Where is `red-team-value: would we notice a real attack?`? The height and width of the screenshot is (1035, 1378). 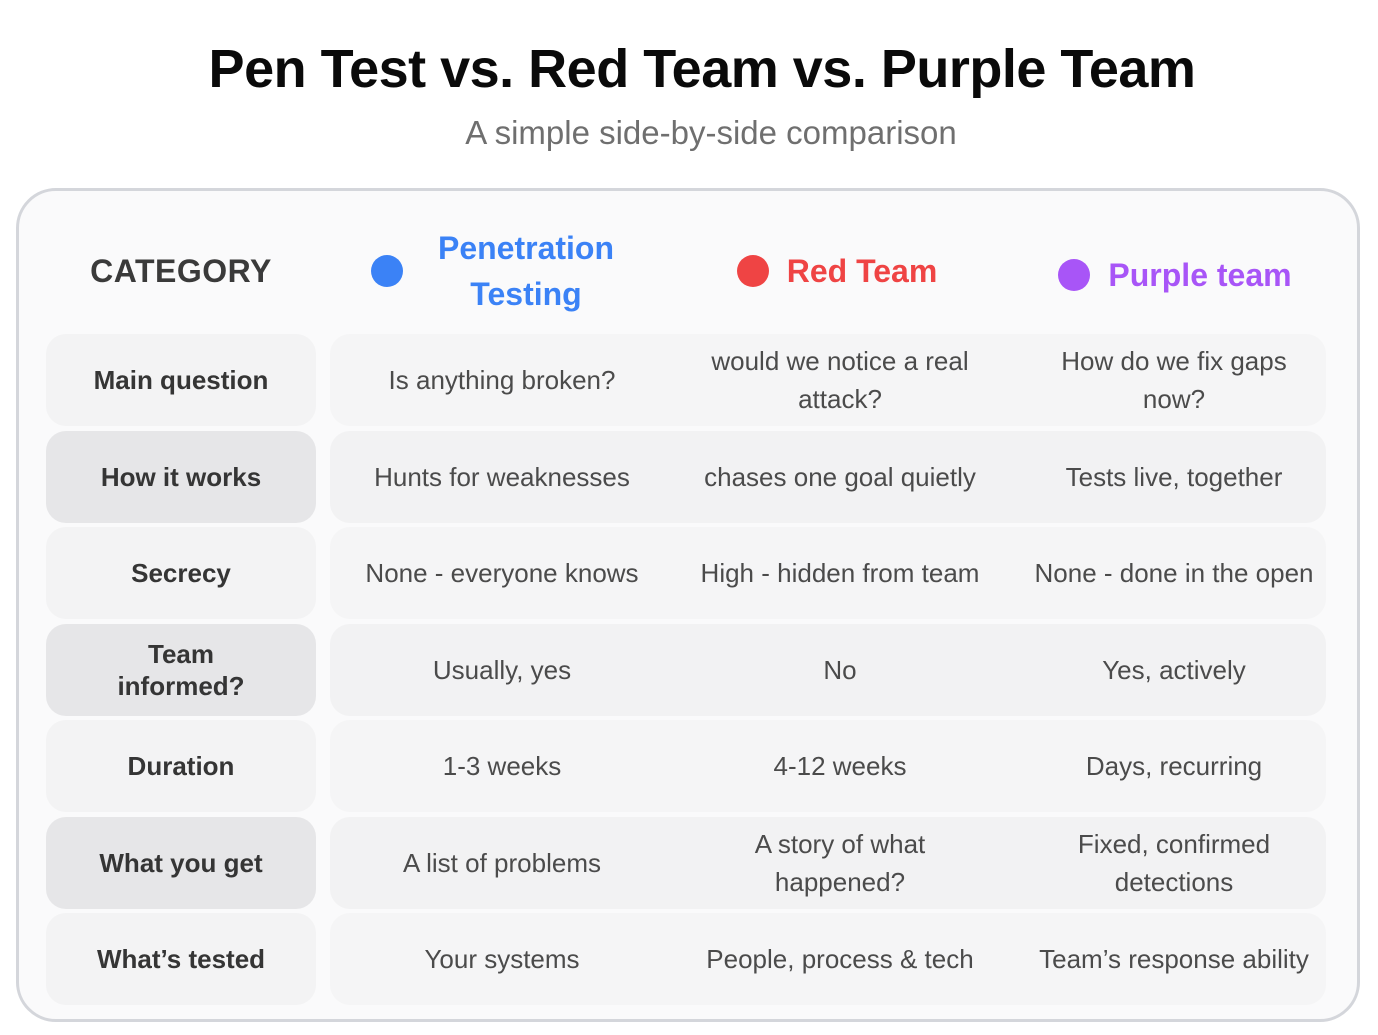 red-team-value: would we notice a real attack? is located at coordinates (840, 380).